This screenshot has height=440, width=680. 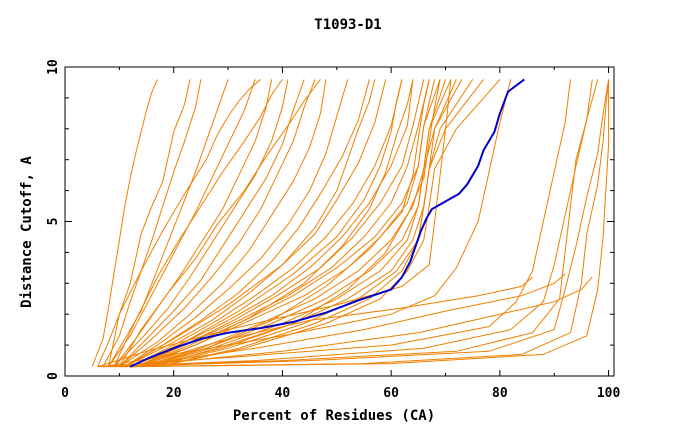 I want to click on y-axis-label: Distance Cutoff, A, so click(x=27, y=232).